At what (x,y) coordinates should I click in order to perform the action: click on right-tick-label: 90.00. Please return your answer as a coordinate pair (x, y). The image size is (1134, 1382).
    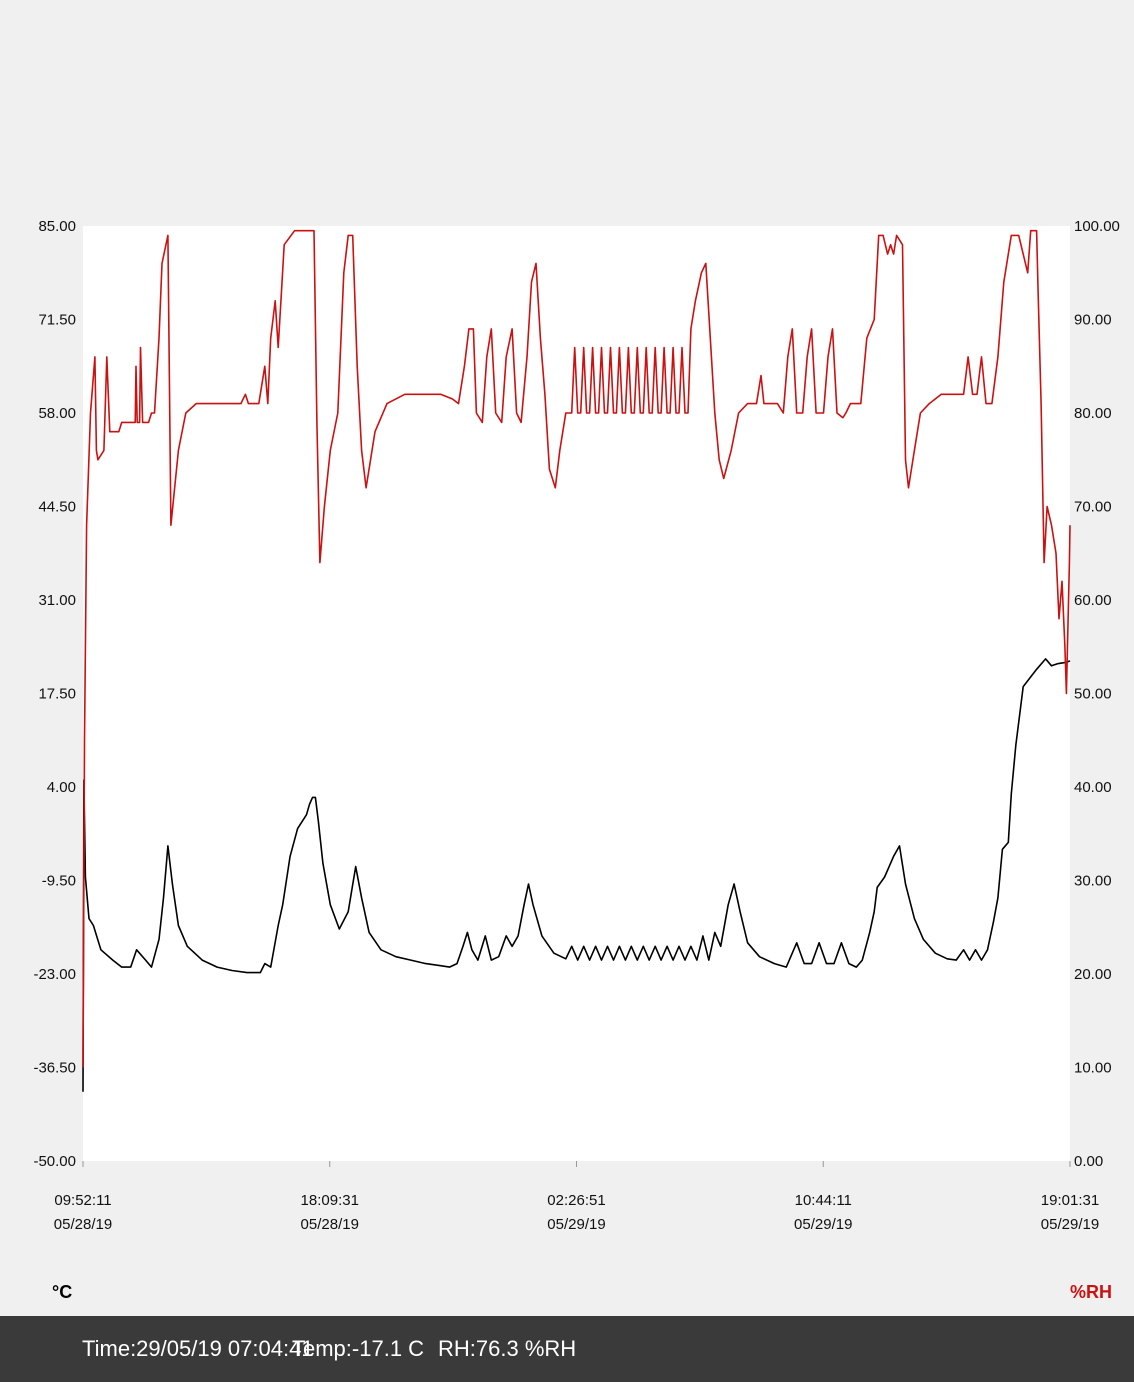
    Looking at the image, I should click on (1093, 320).